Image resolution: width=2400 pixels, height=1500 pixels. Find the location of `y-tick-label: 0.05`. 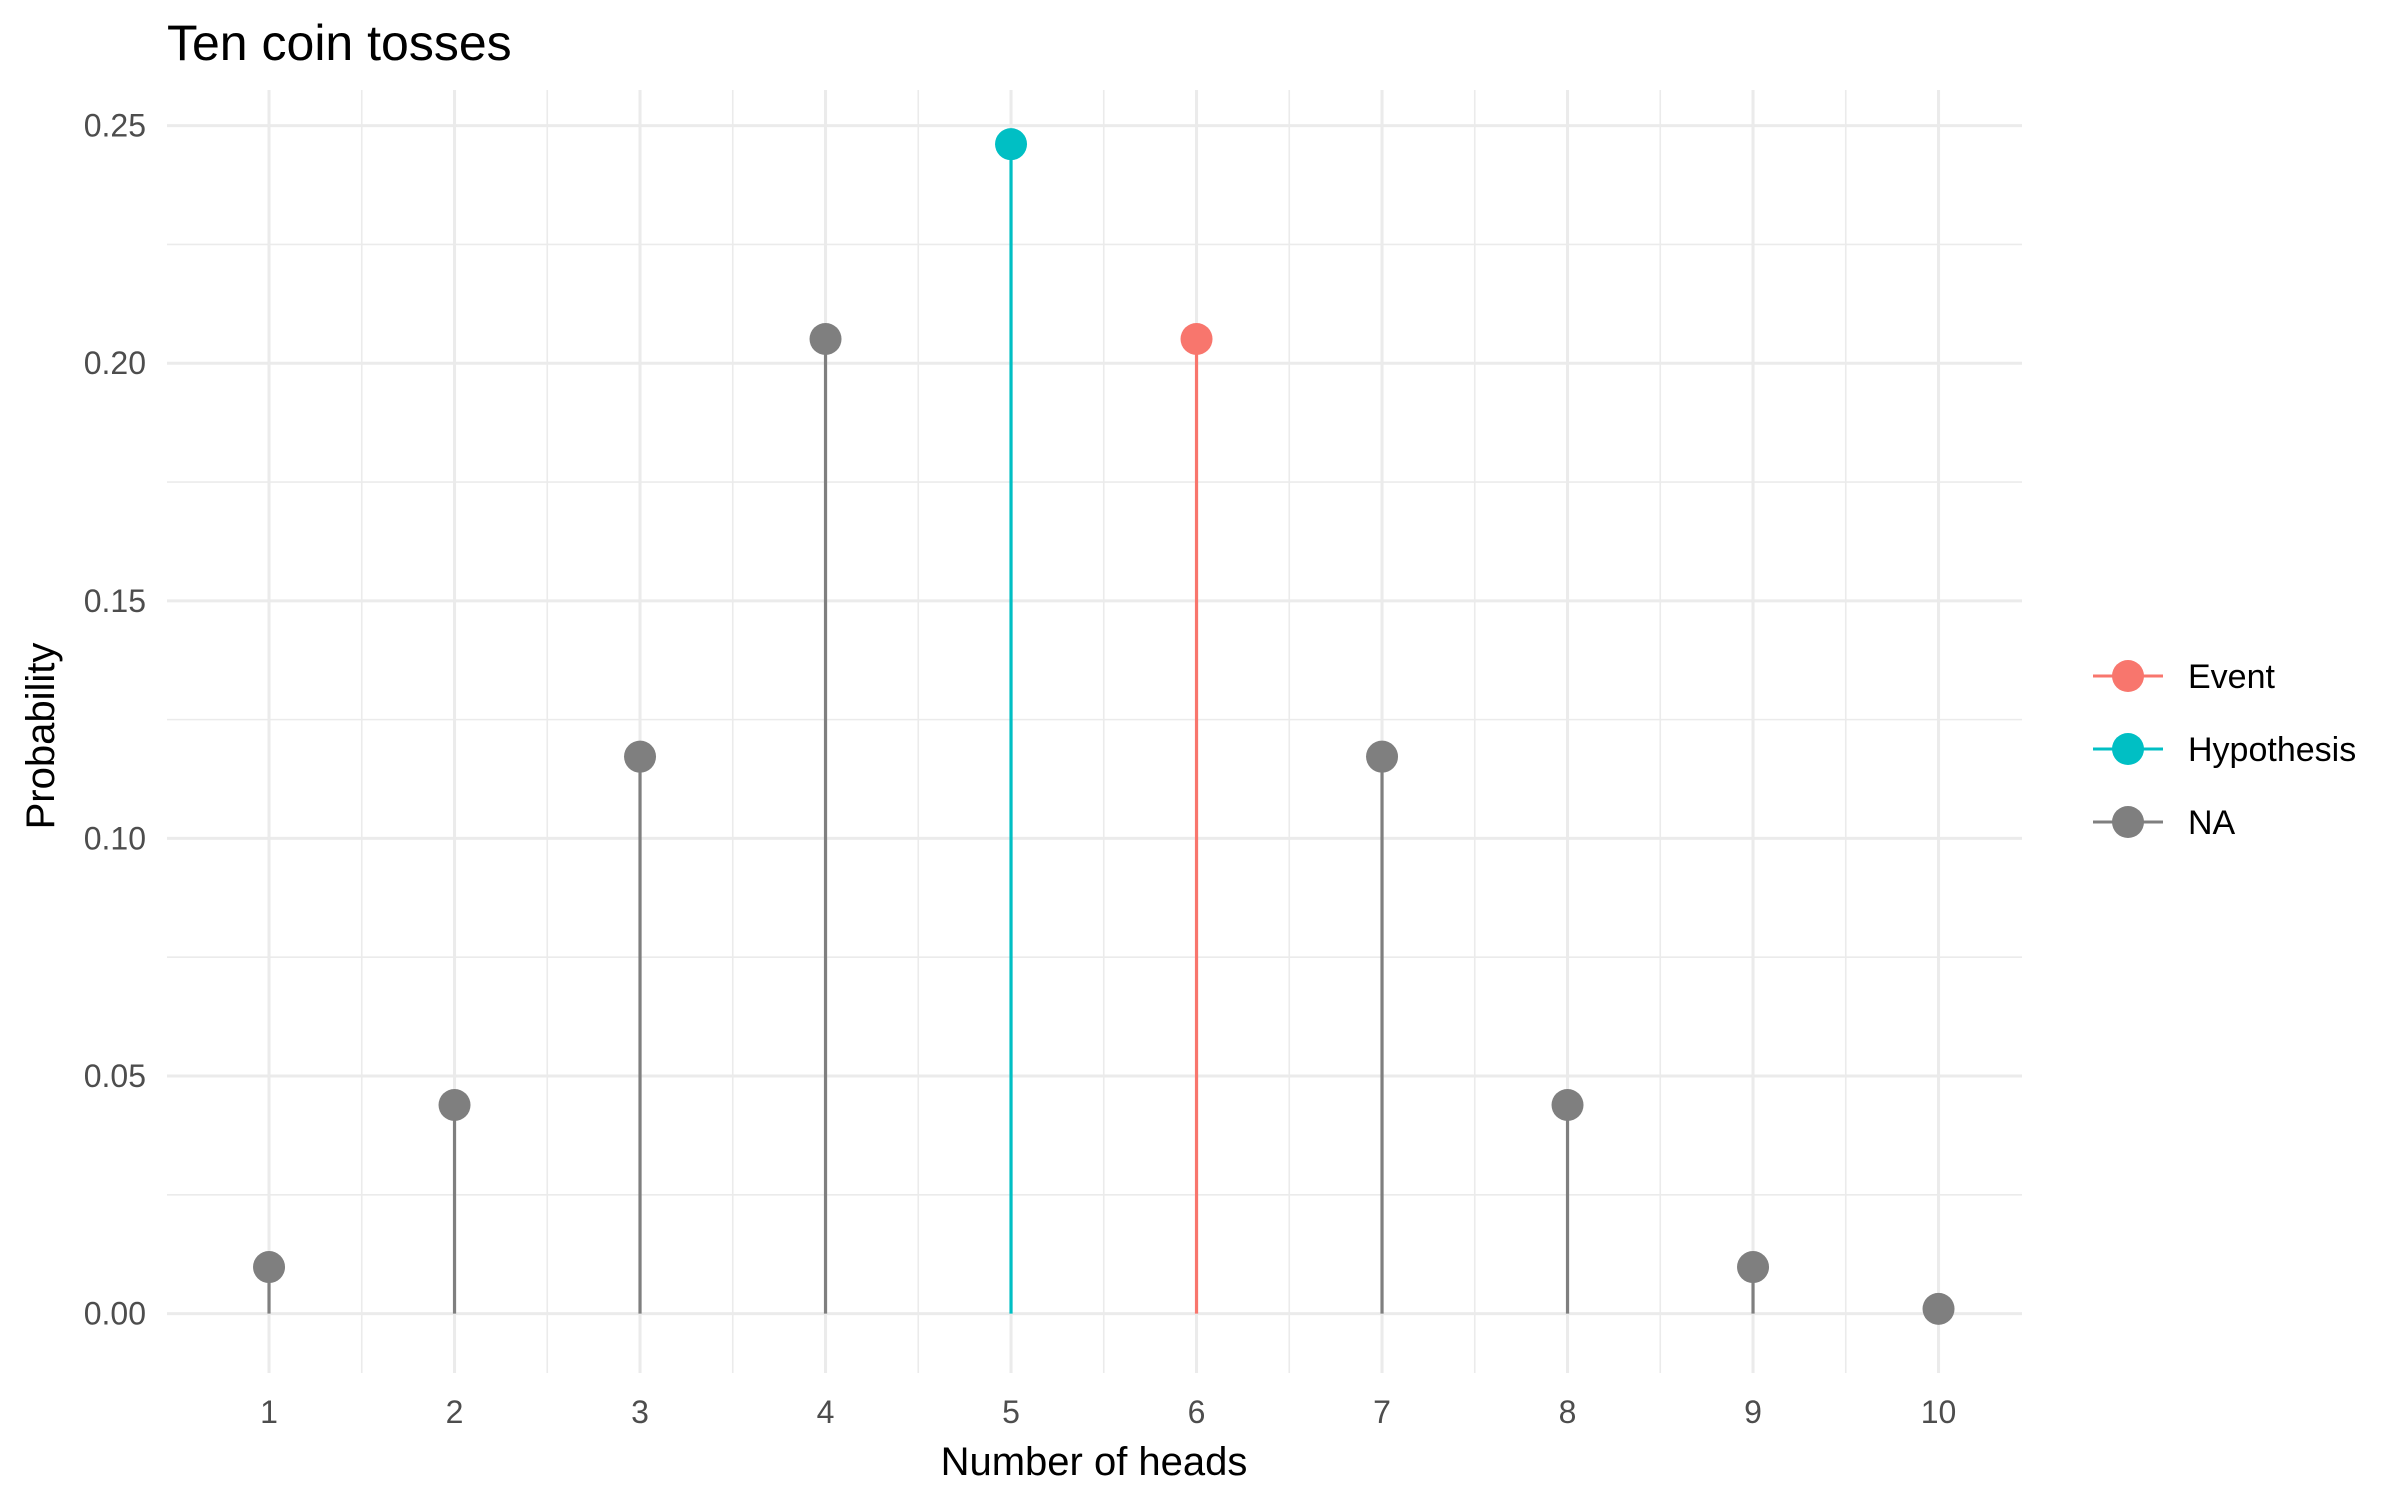

y-tick-label: 0.05 is located at coordinates (115, 1076).